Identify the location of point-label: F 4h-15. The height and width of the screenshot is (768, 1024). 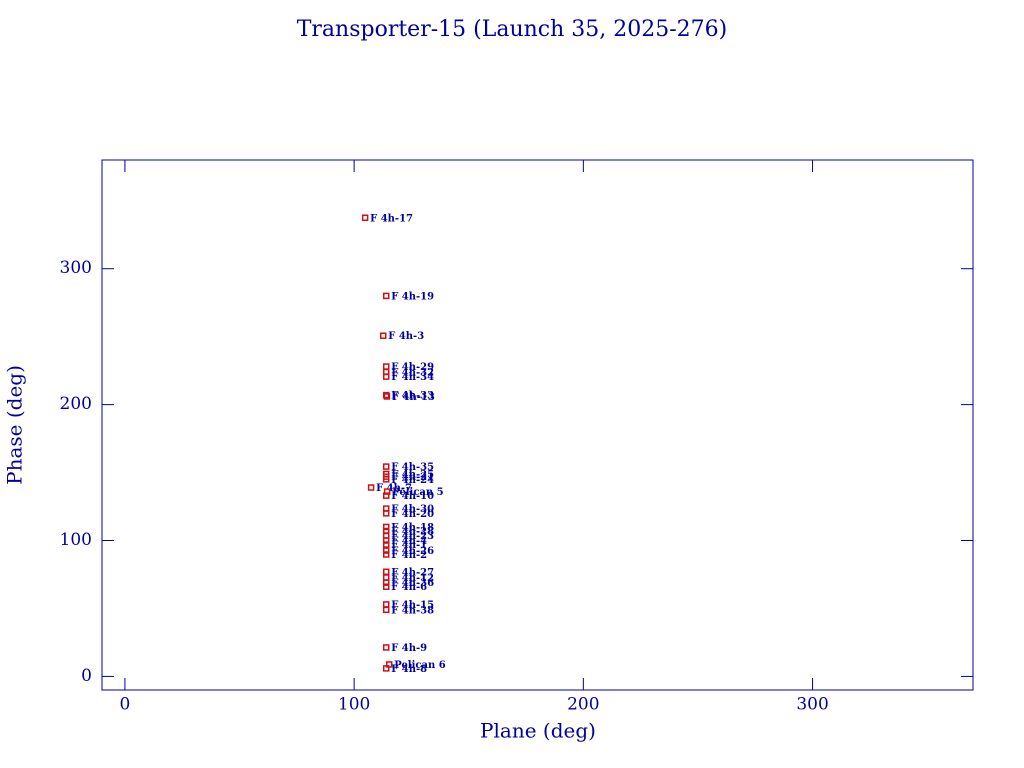
(412, 605).